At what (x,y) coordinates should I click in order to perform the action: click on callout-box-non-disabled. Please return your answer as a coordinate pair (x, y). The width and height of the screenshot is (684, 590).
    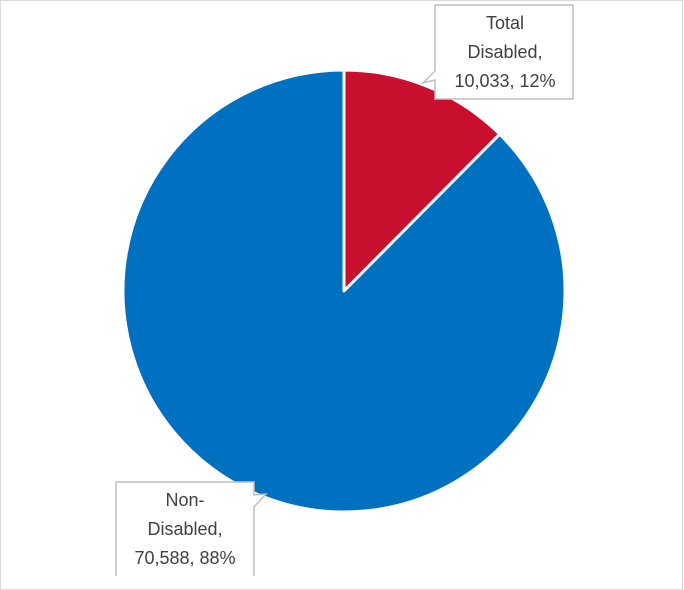
    Looking at the image, I should click on (191, 528).